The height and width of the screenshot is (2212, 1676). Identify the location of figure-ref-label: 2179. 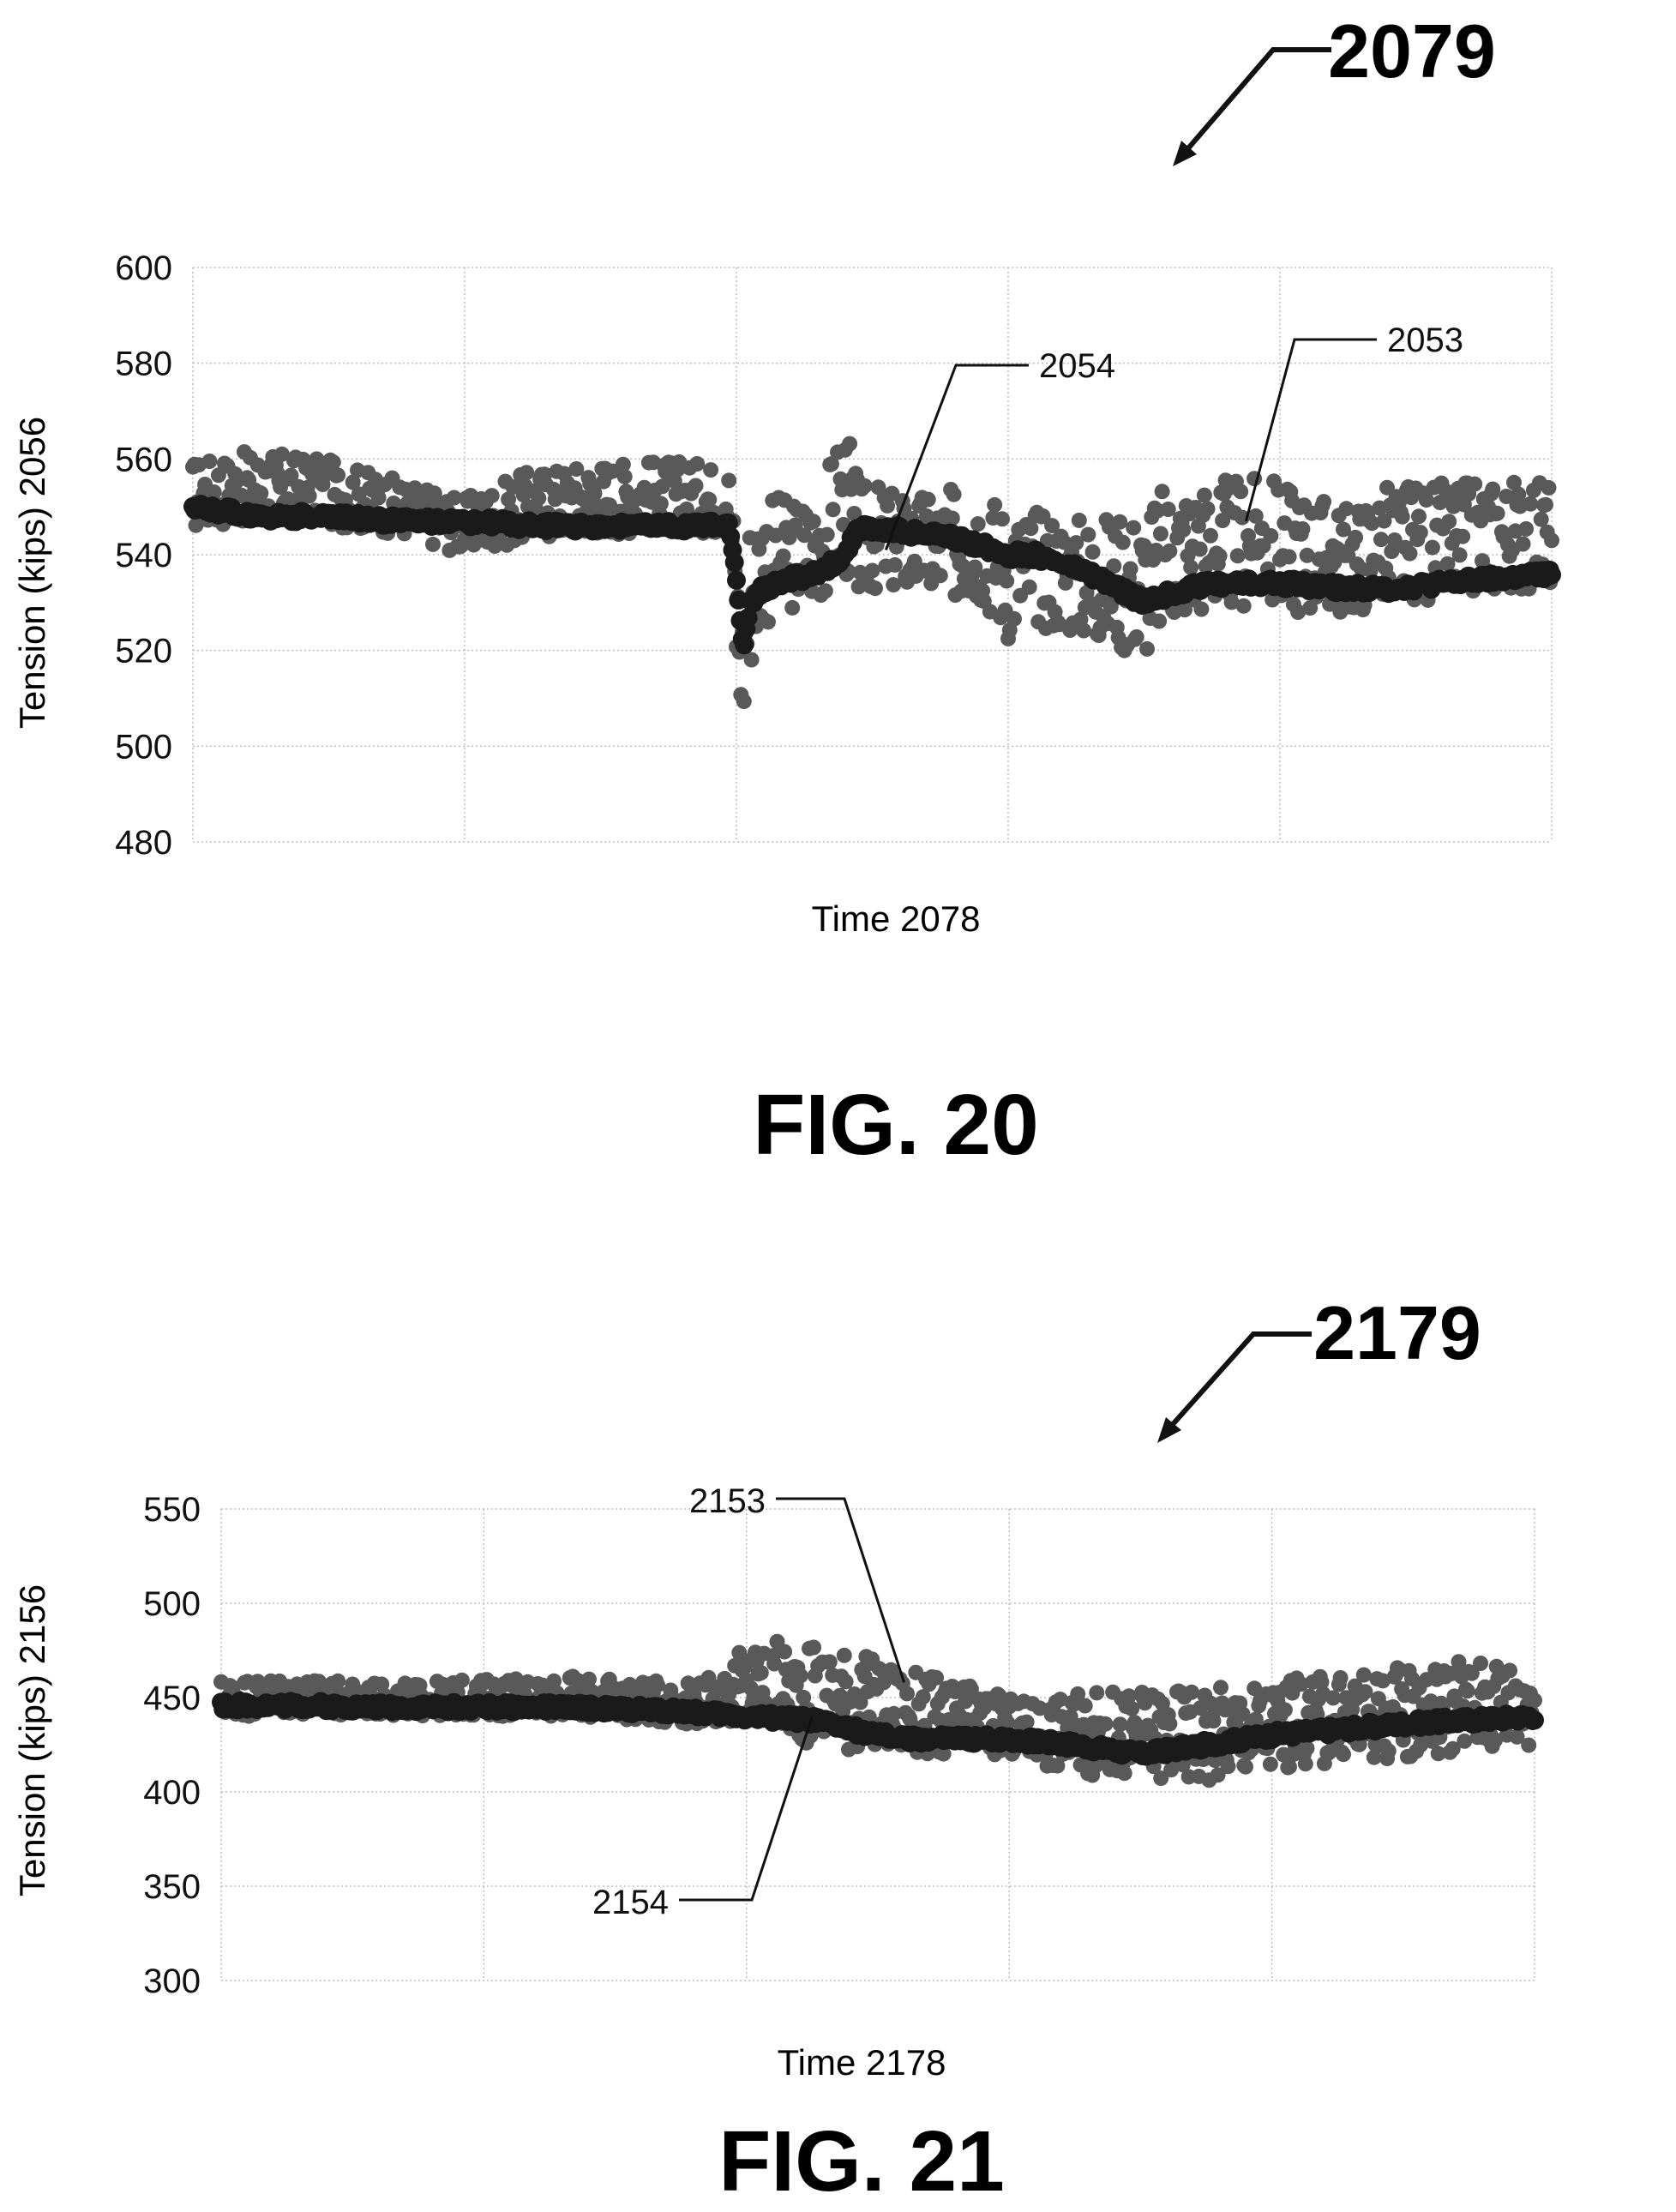
(1397, 1332).